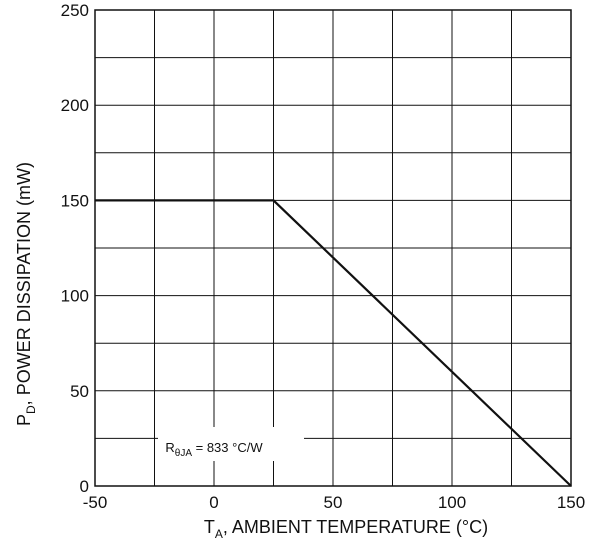 This screenshot has height=548, width=601. Describe the element at coordinates (75, 10) in the screenshot. I see `y-tick-label: 250` at that location.